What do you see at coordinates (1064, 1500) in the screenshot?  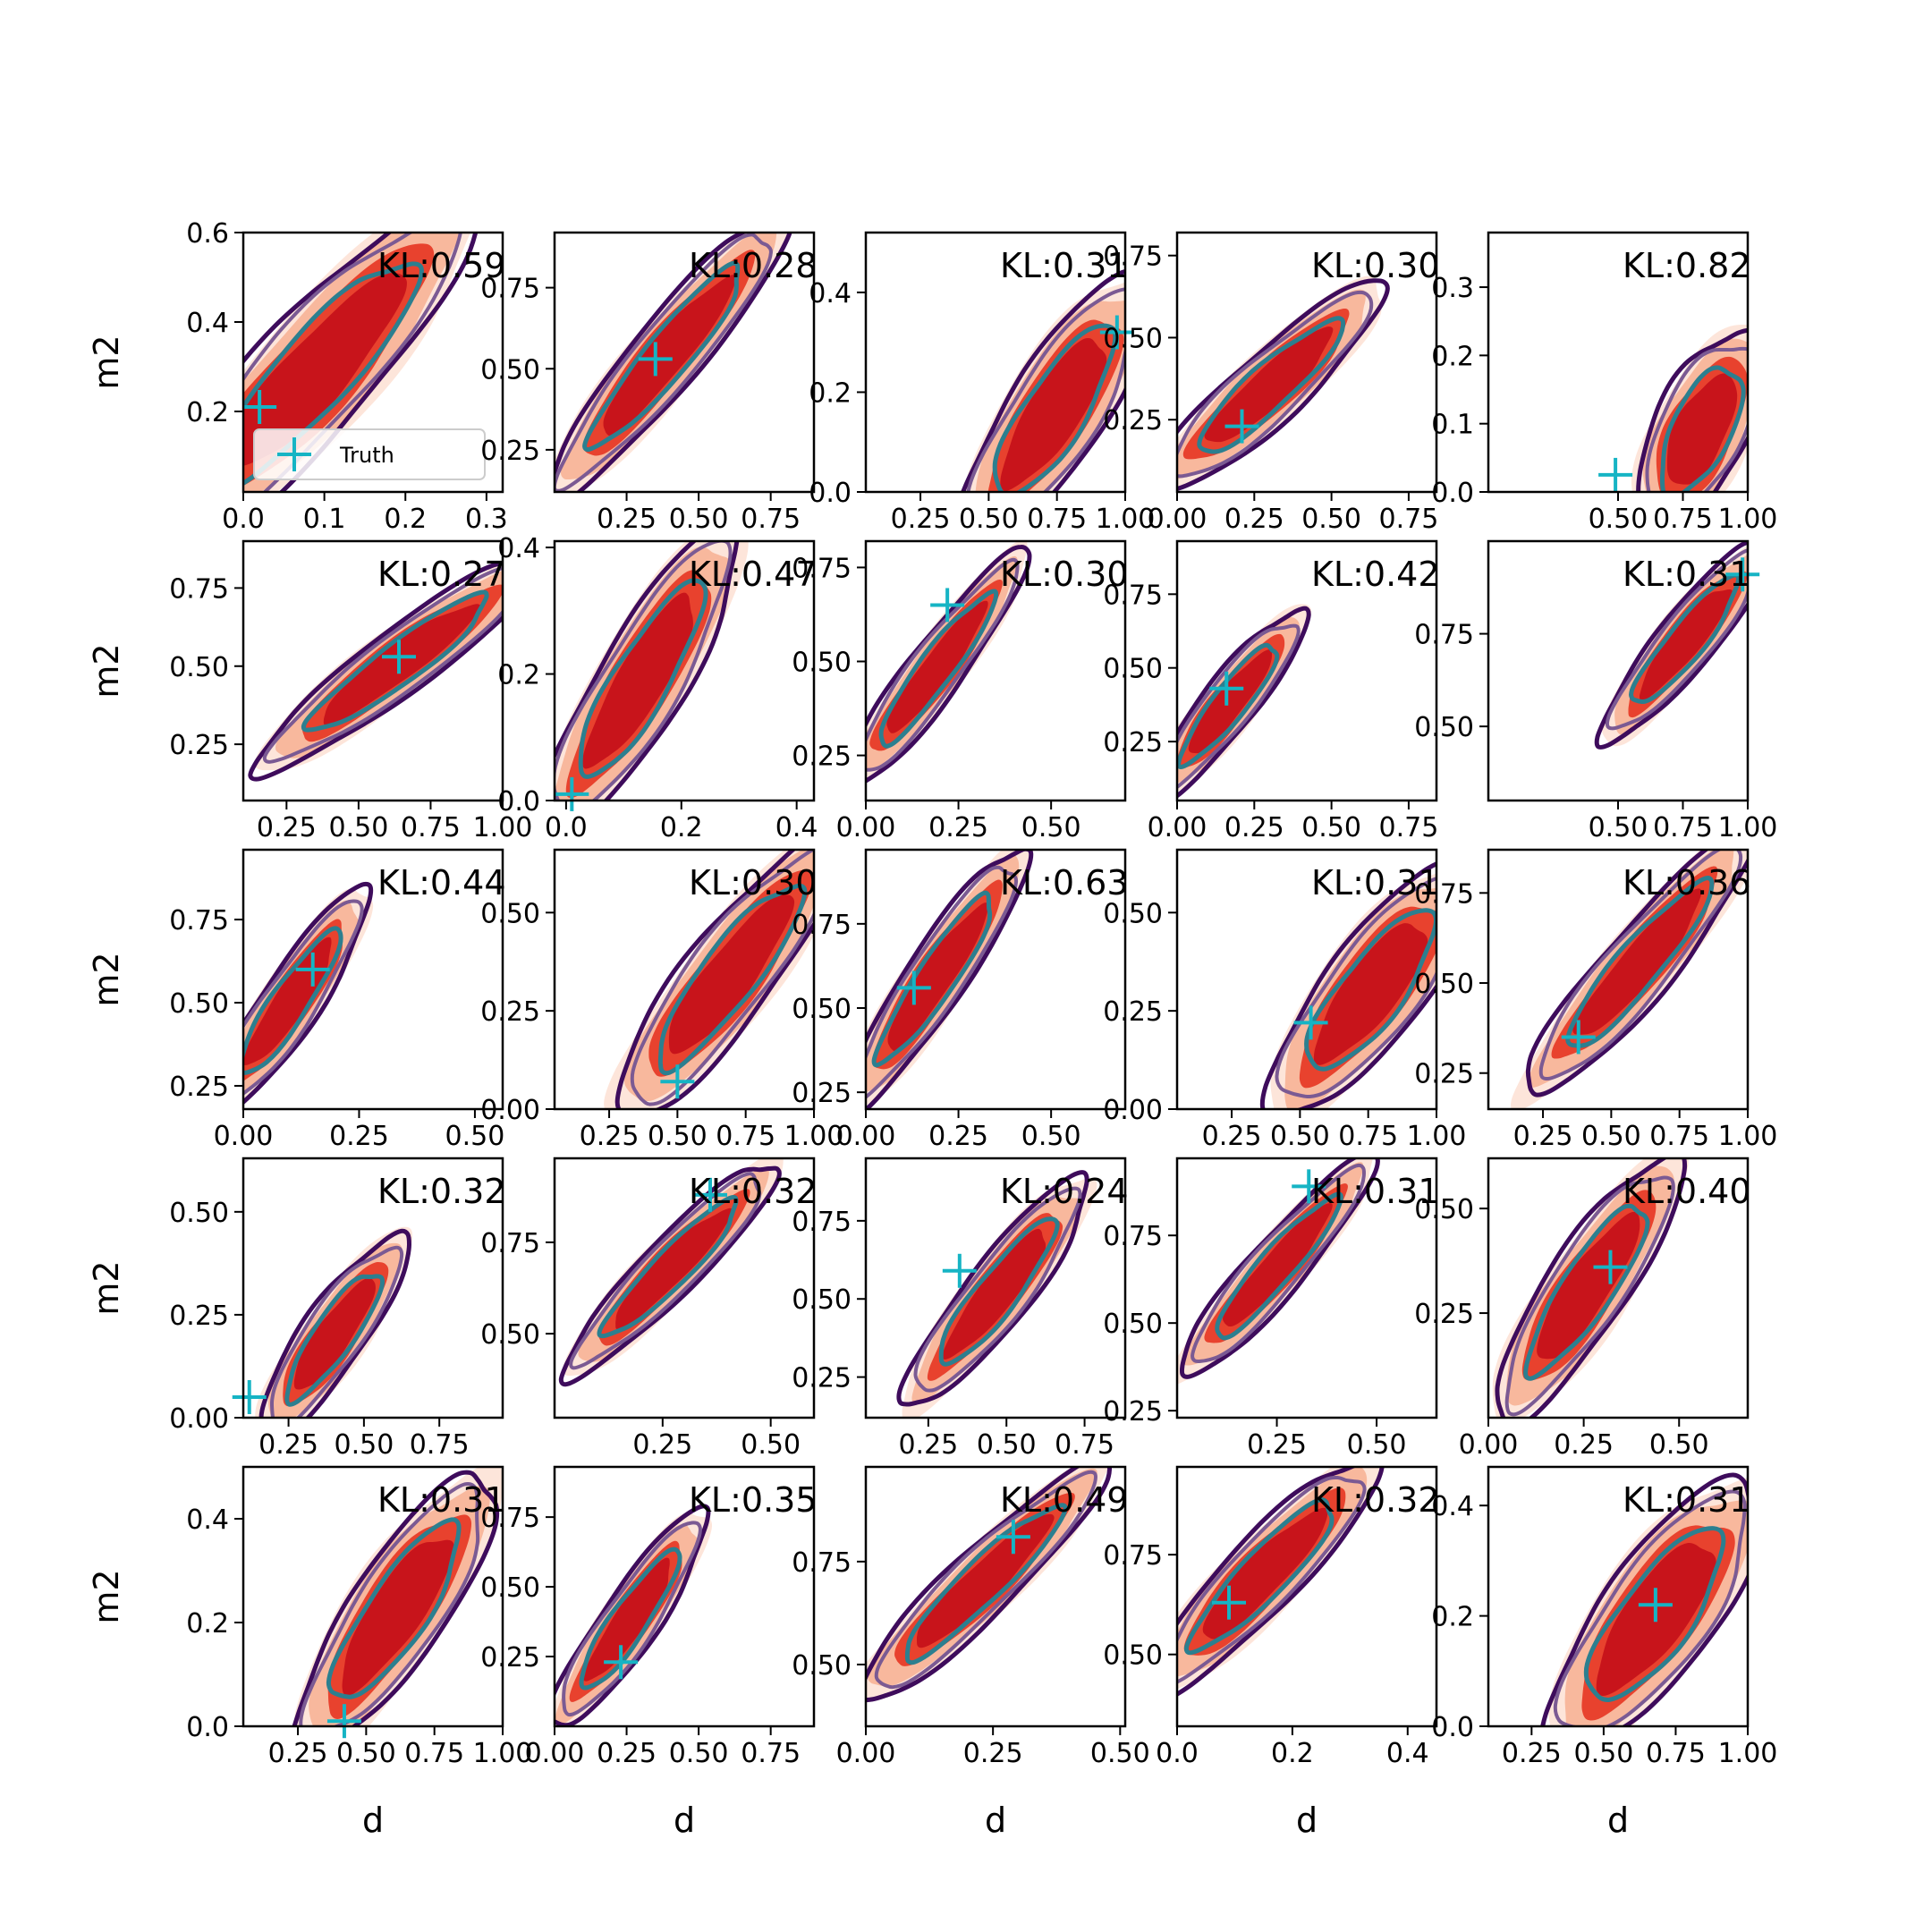 I see `panel-title: KL:0.49` at bounding box center [1064, 1500].